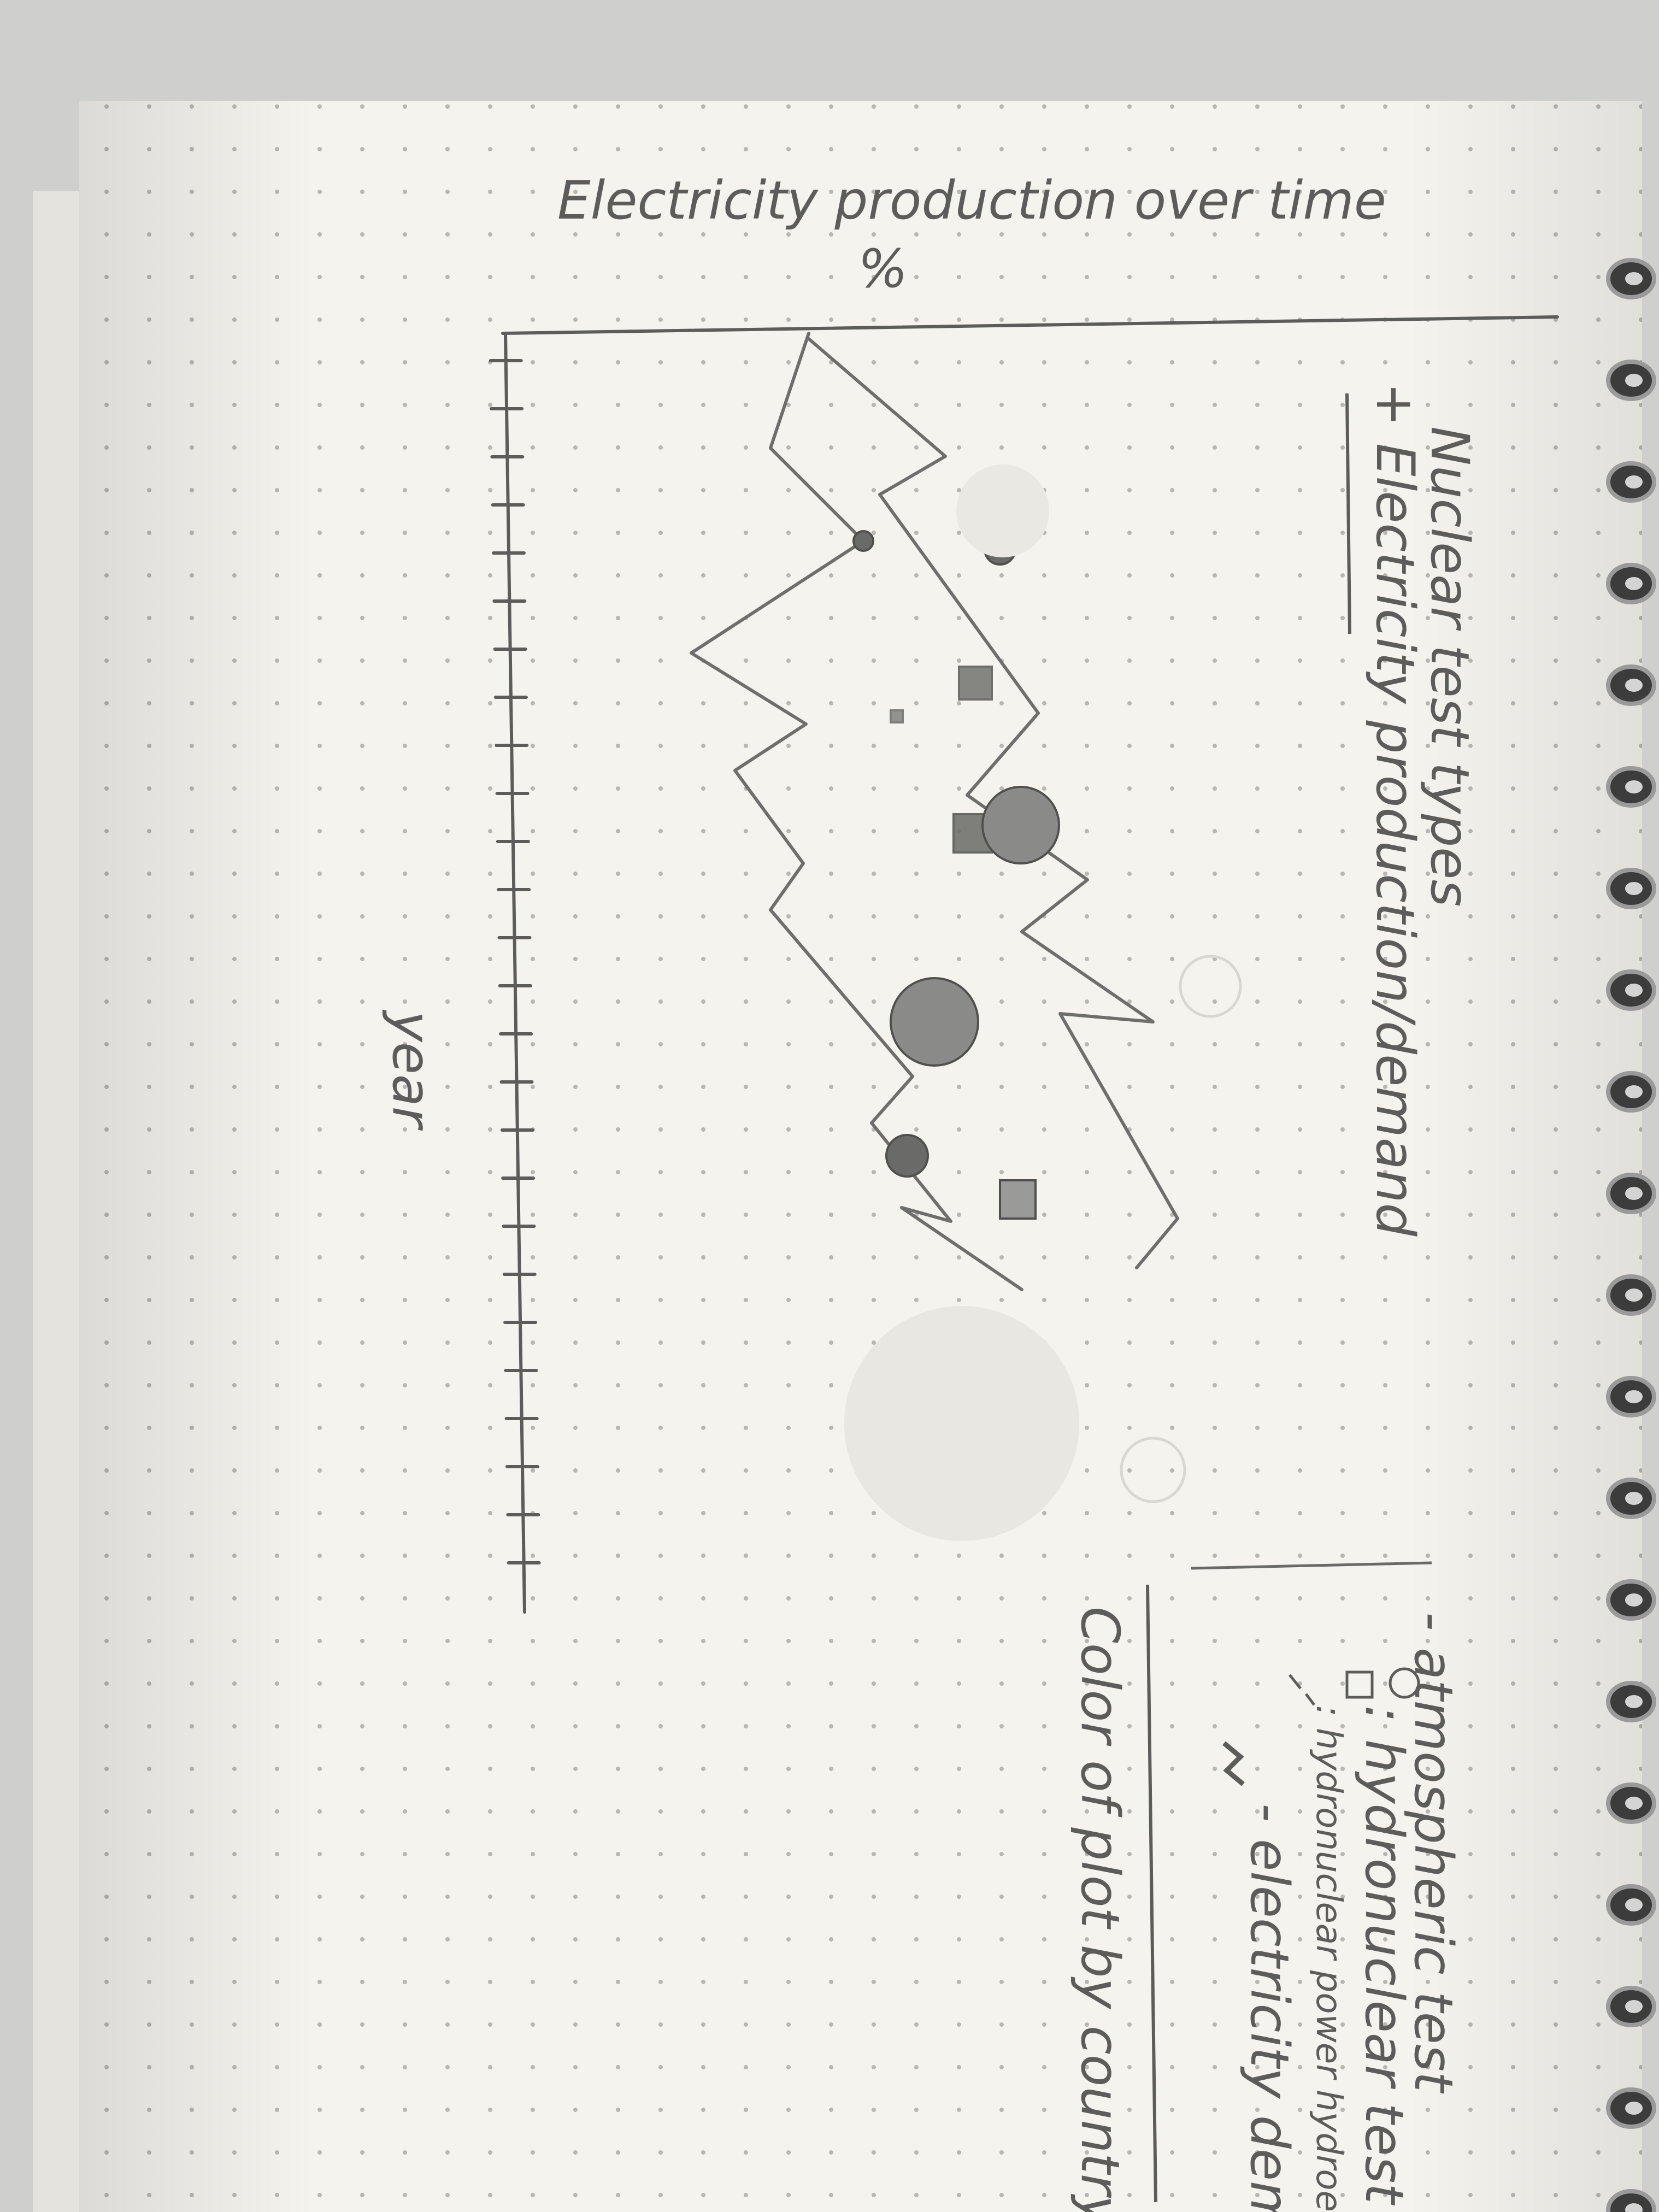 The width and height of the screenshot is (1659, 2212). What do you see at coordinates (971, 200) in the screenshot?
I see `sketch-title: Electricity production over time` at bounding box center [971, 200].